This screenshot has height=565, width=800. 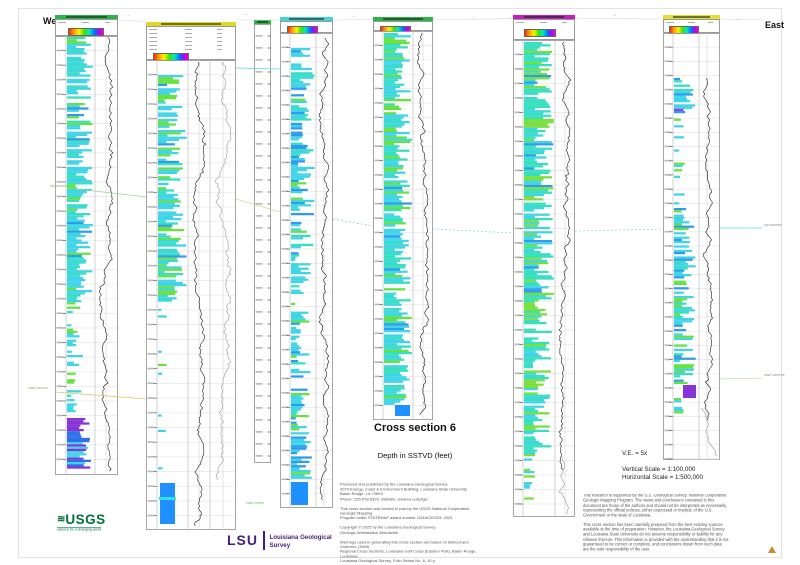 What do you see at coordinates (264, 540) in the screenshot?
I see `lsu-logo-divider` at bounding box center [264, 540].